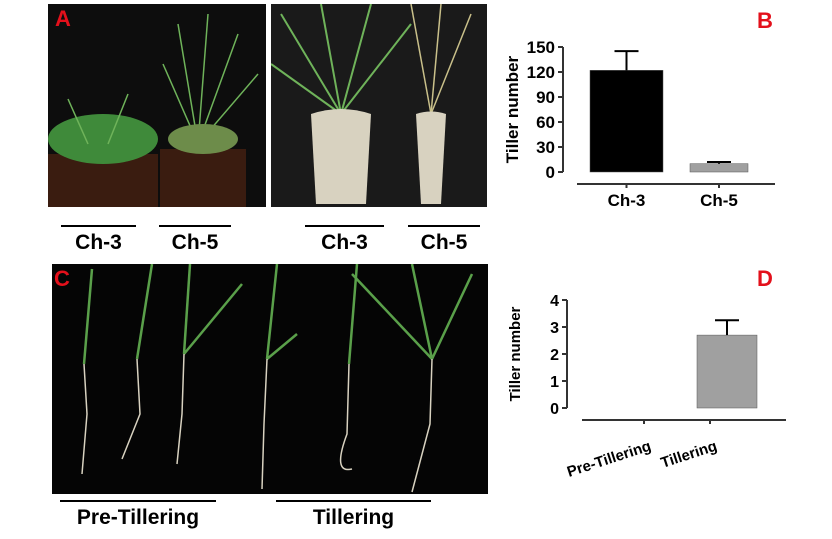 Image resolution: width=832 pixels, height=539 pixels. What do you see at coordinates (195, 226) in the screenshot?
I see `underline-a-ch5-left` at bounding box center [195, 226].